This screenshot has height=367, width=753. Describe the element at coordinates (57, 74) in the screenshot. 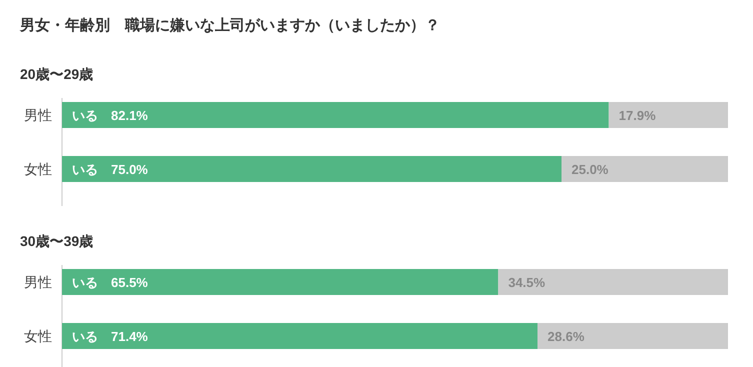

I see `chart-subtitle: 20歳〜29歳` at that location.